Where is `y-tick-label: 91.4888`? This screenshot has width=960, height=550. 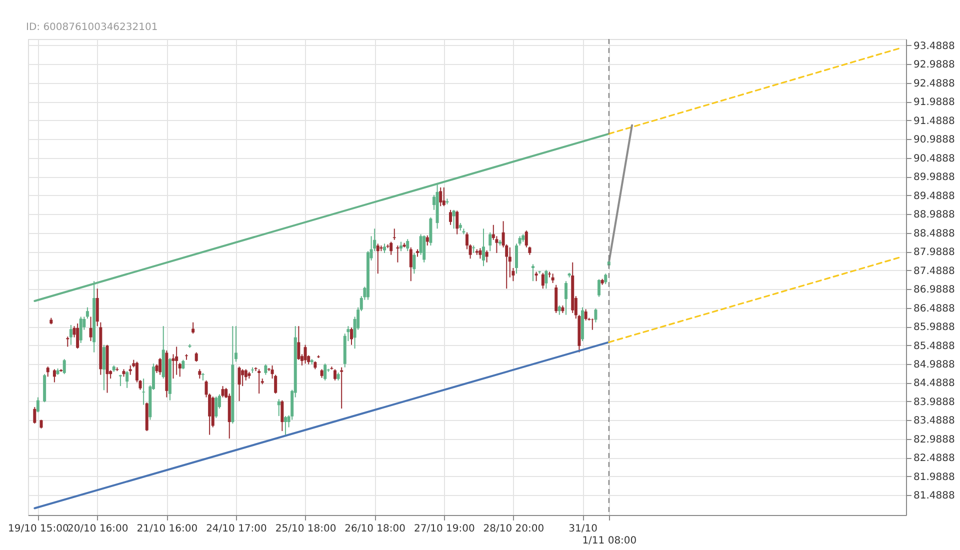
y-tick-label: 91.4888 is located at coordinates (934, 121).